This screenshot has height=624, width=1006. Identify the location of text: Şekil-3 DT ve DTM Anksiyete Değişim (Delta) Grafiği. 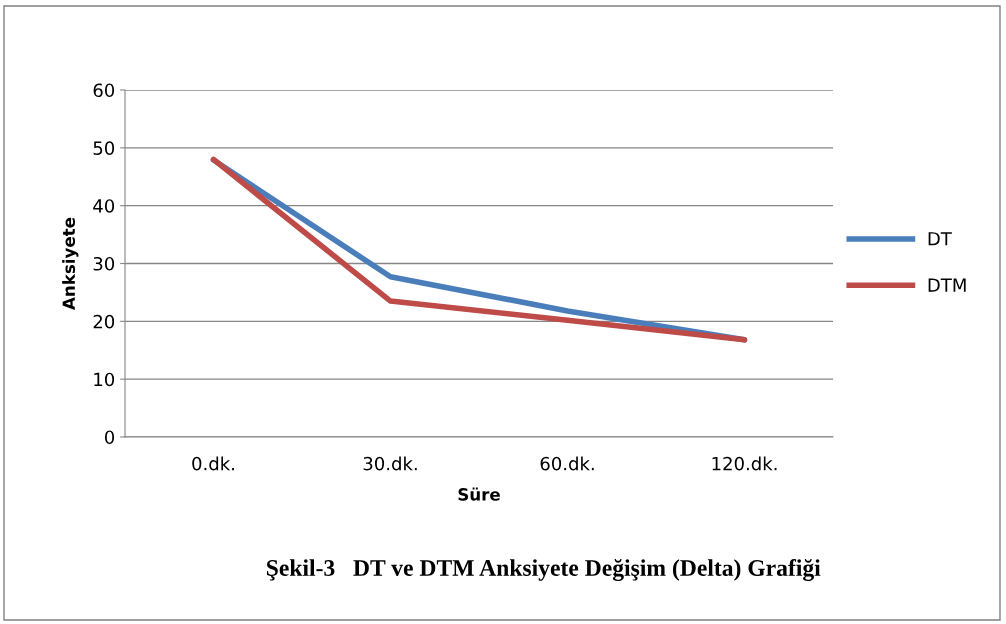
(543, 570).